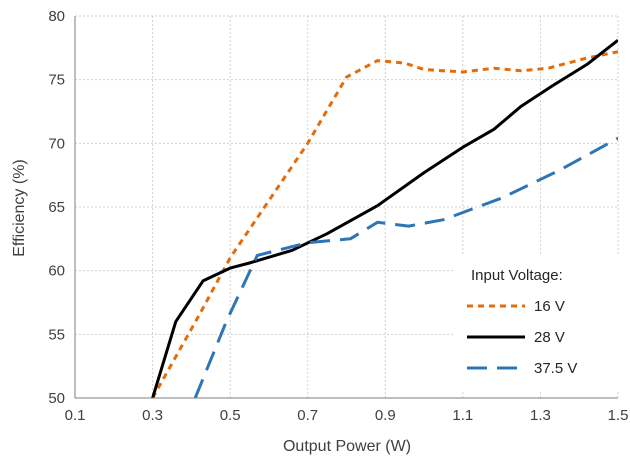 The width and height of the screenshot is (630, 460). Describe the element at coordinates (555, 368) in the screenshot. I see `legend-label: 37.5 V` at that location.